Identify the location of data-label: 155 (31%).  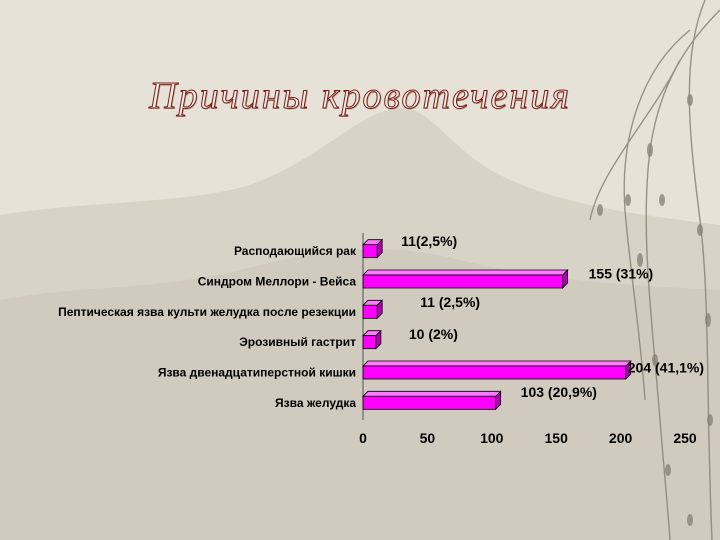
(621, 274).